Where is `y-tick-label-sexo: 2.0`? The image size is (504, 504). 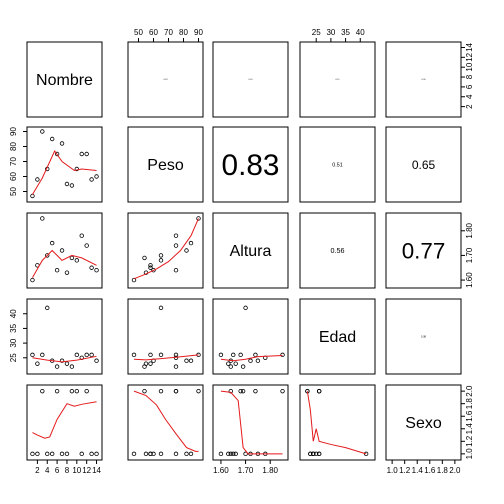
y-tick-label-sexo: 2.0 is located at coordinates (469, 391).